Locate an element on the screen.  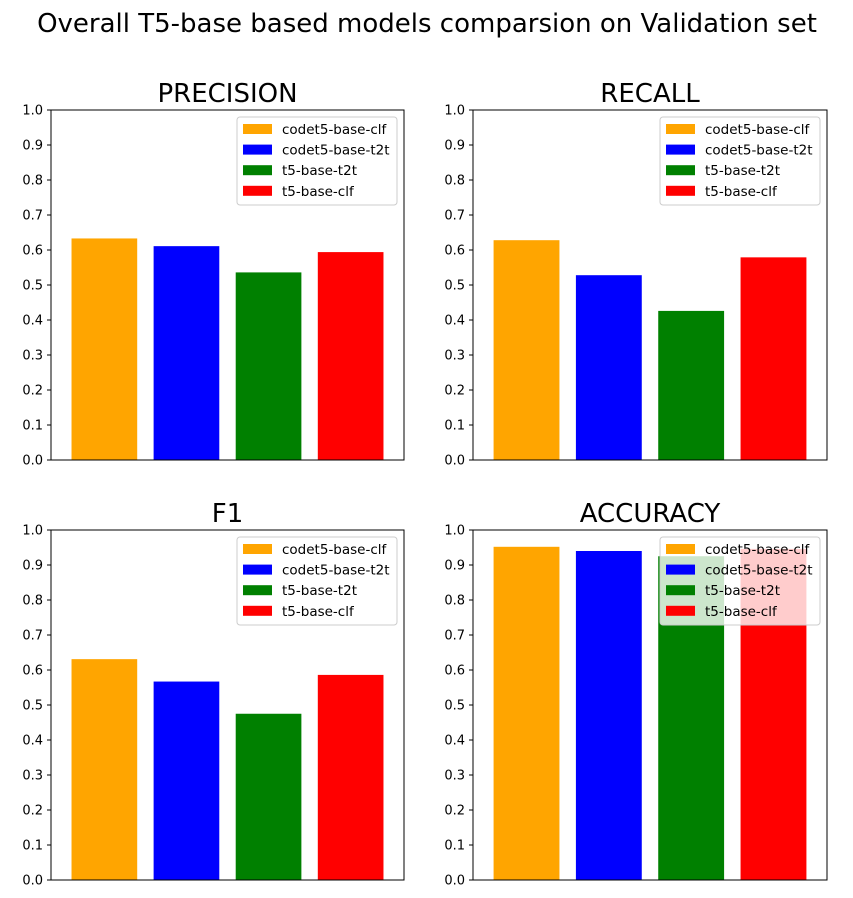
precision-ytick-label: 0.3 is located at coordinates (32, 356).